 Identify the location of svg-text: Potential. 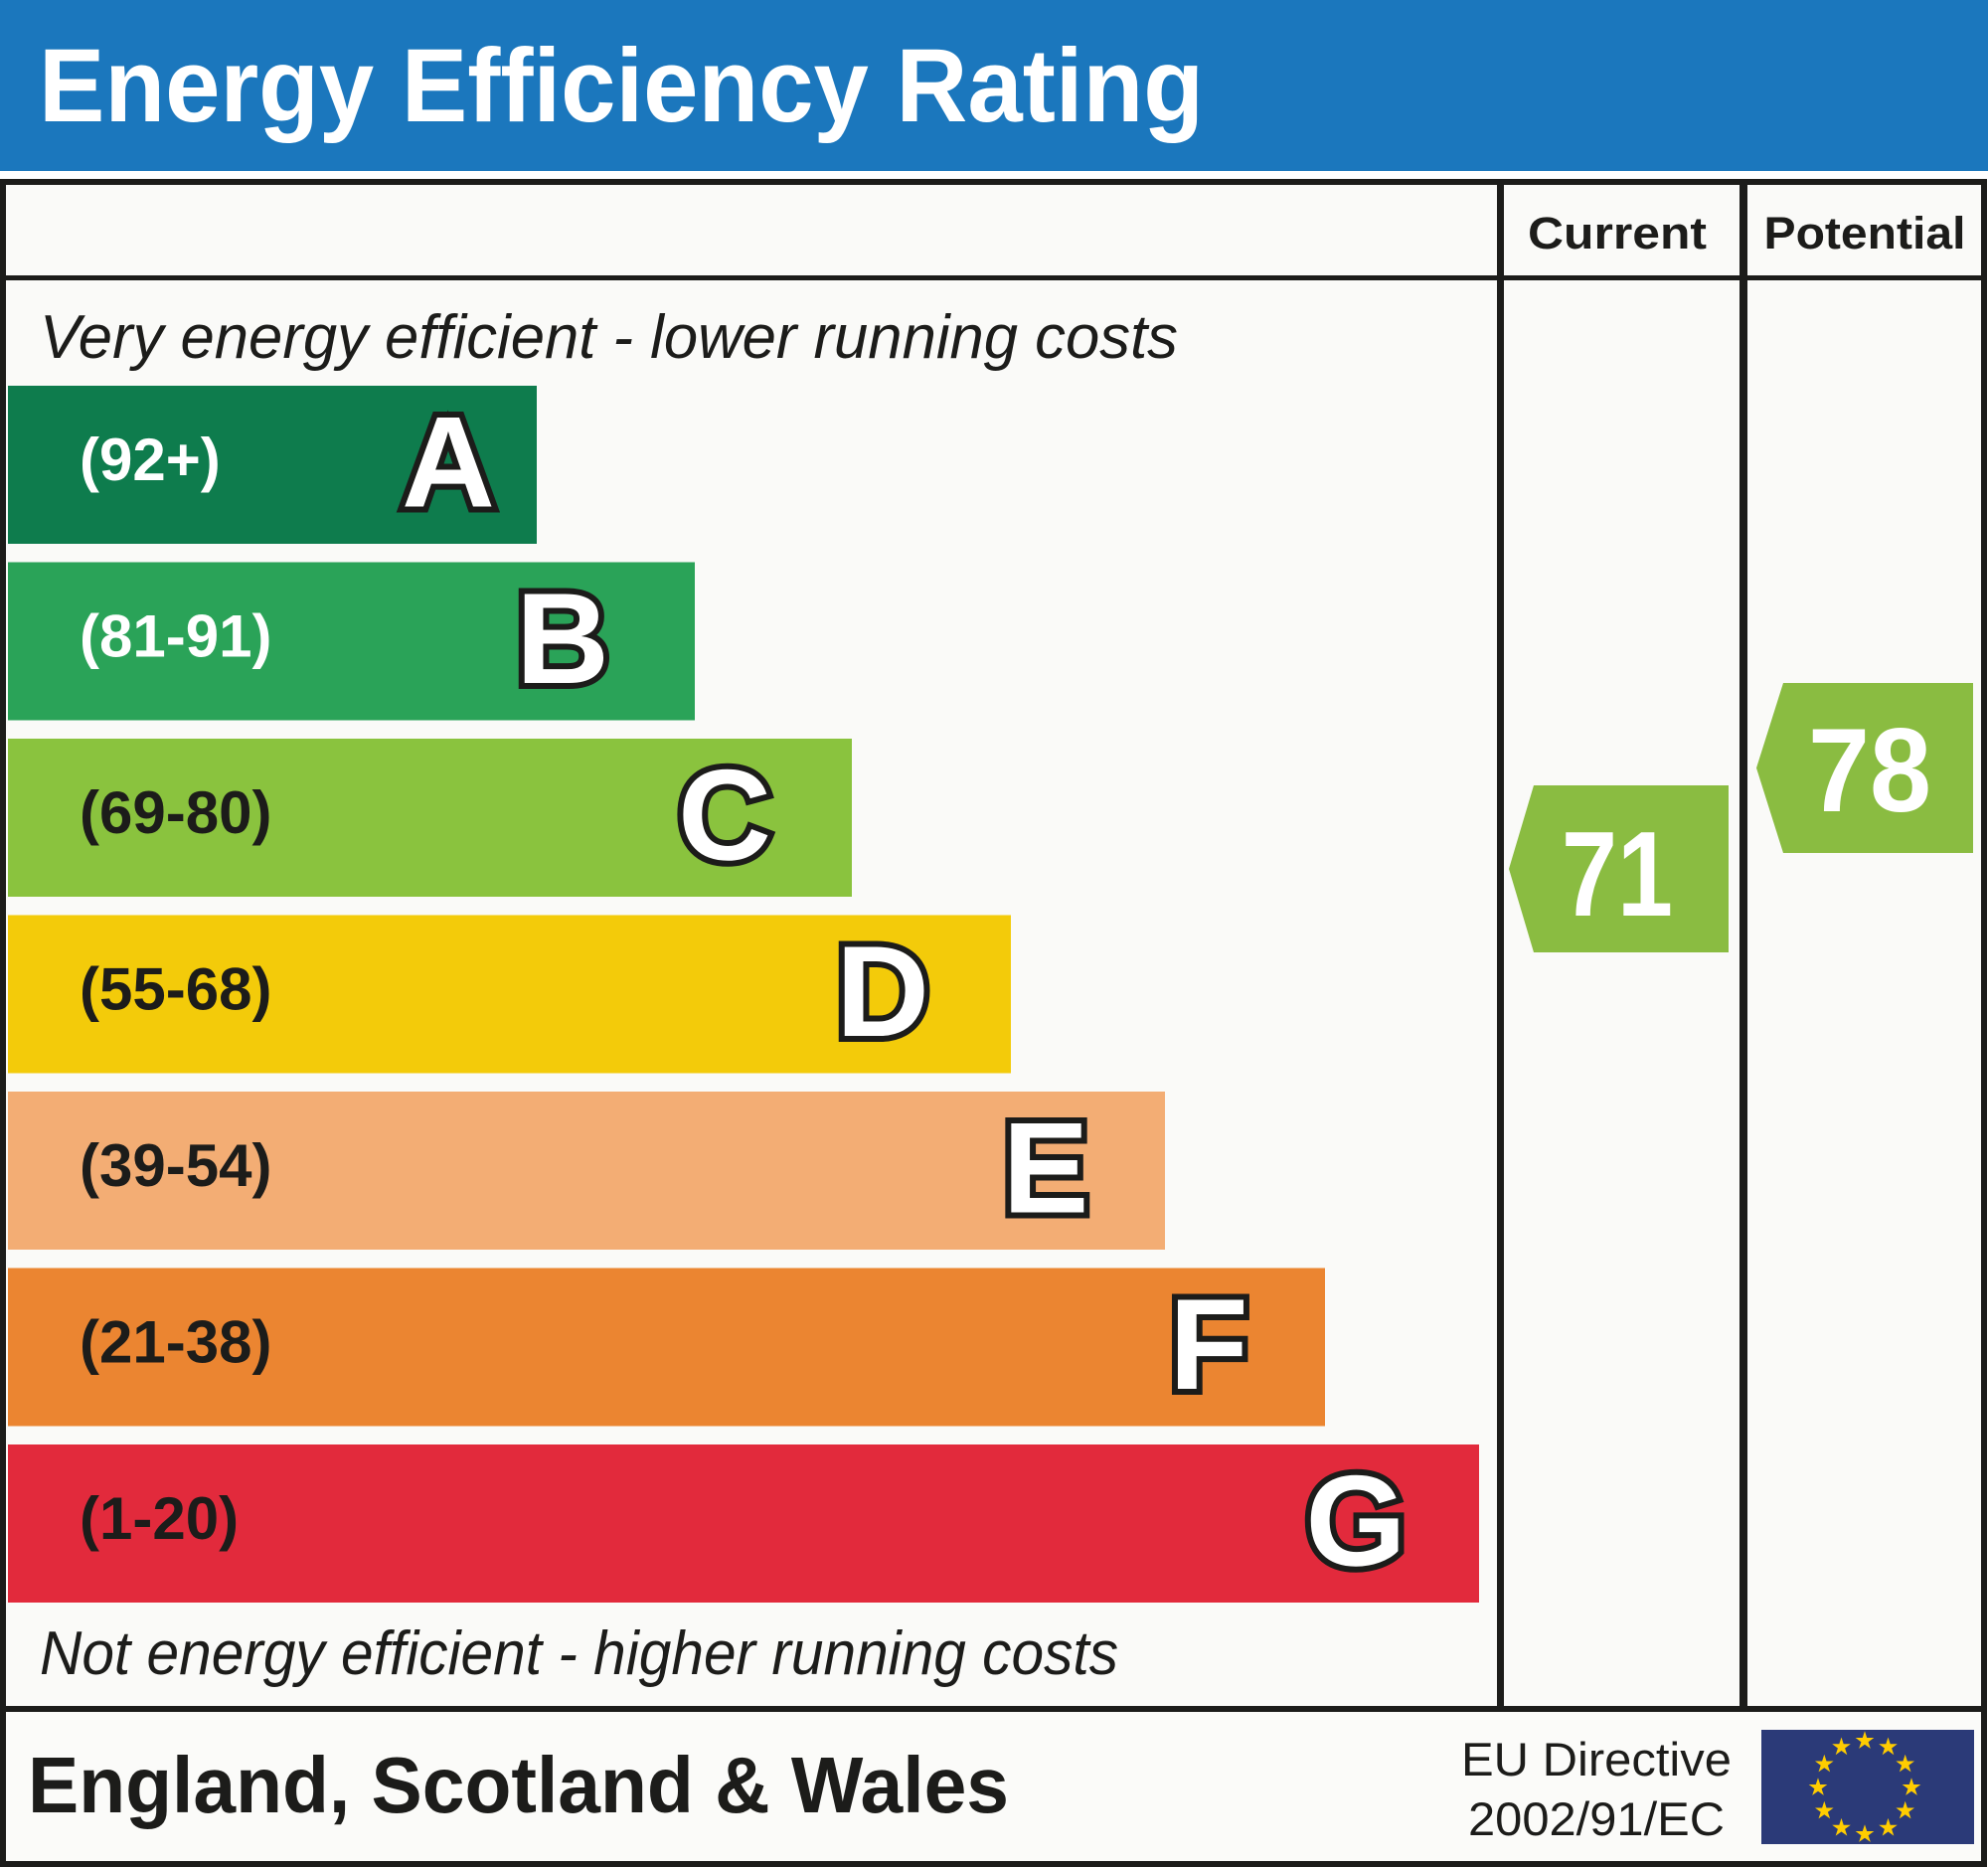
(1865, 233).